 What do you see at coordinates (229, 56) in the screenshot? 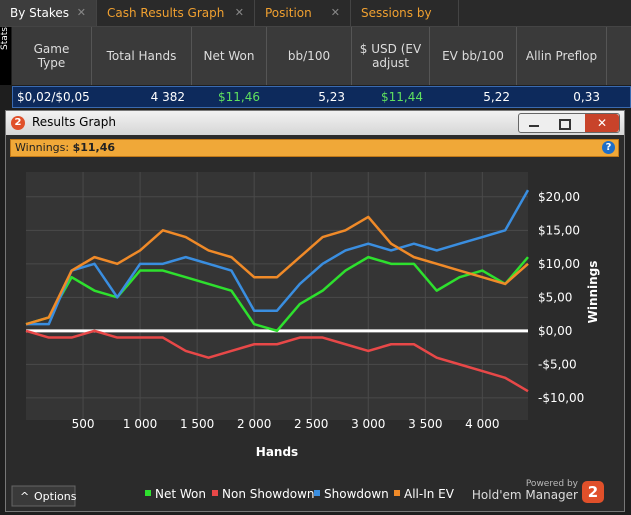
I see `column-header: Net Won` at bounding box center [229, 56].